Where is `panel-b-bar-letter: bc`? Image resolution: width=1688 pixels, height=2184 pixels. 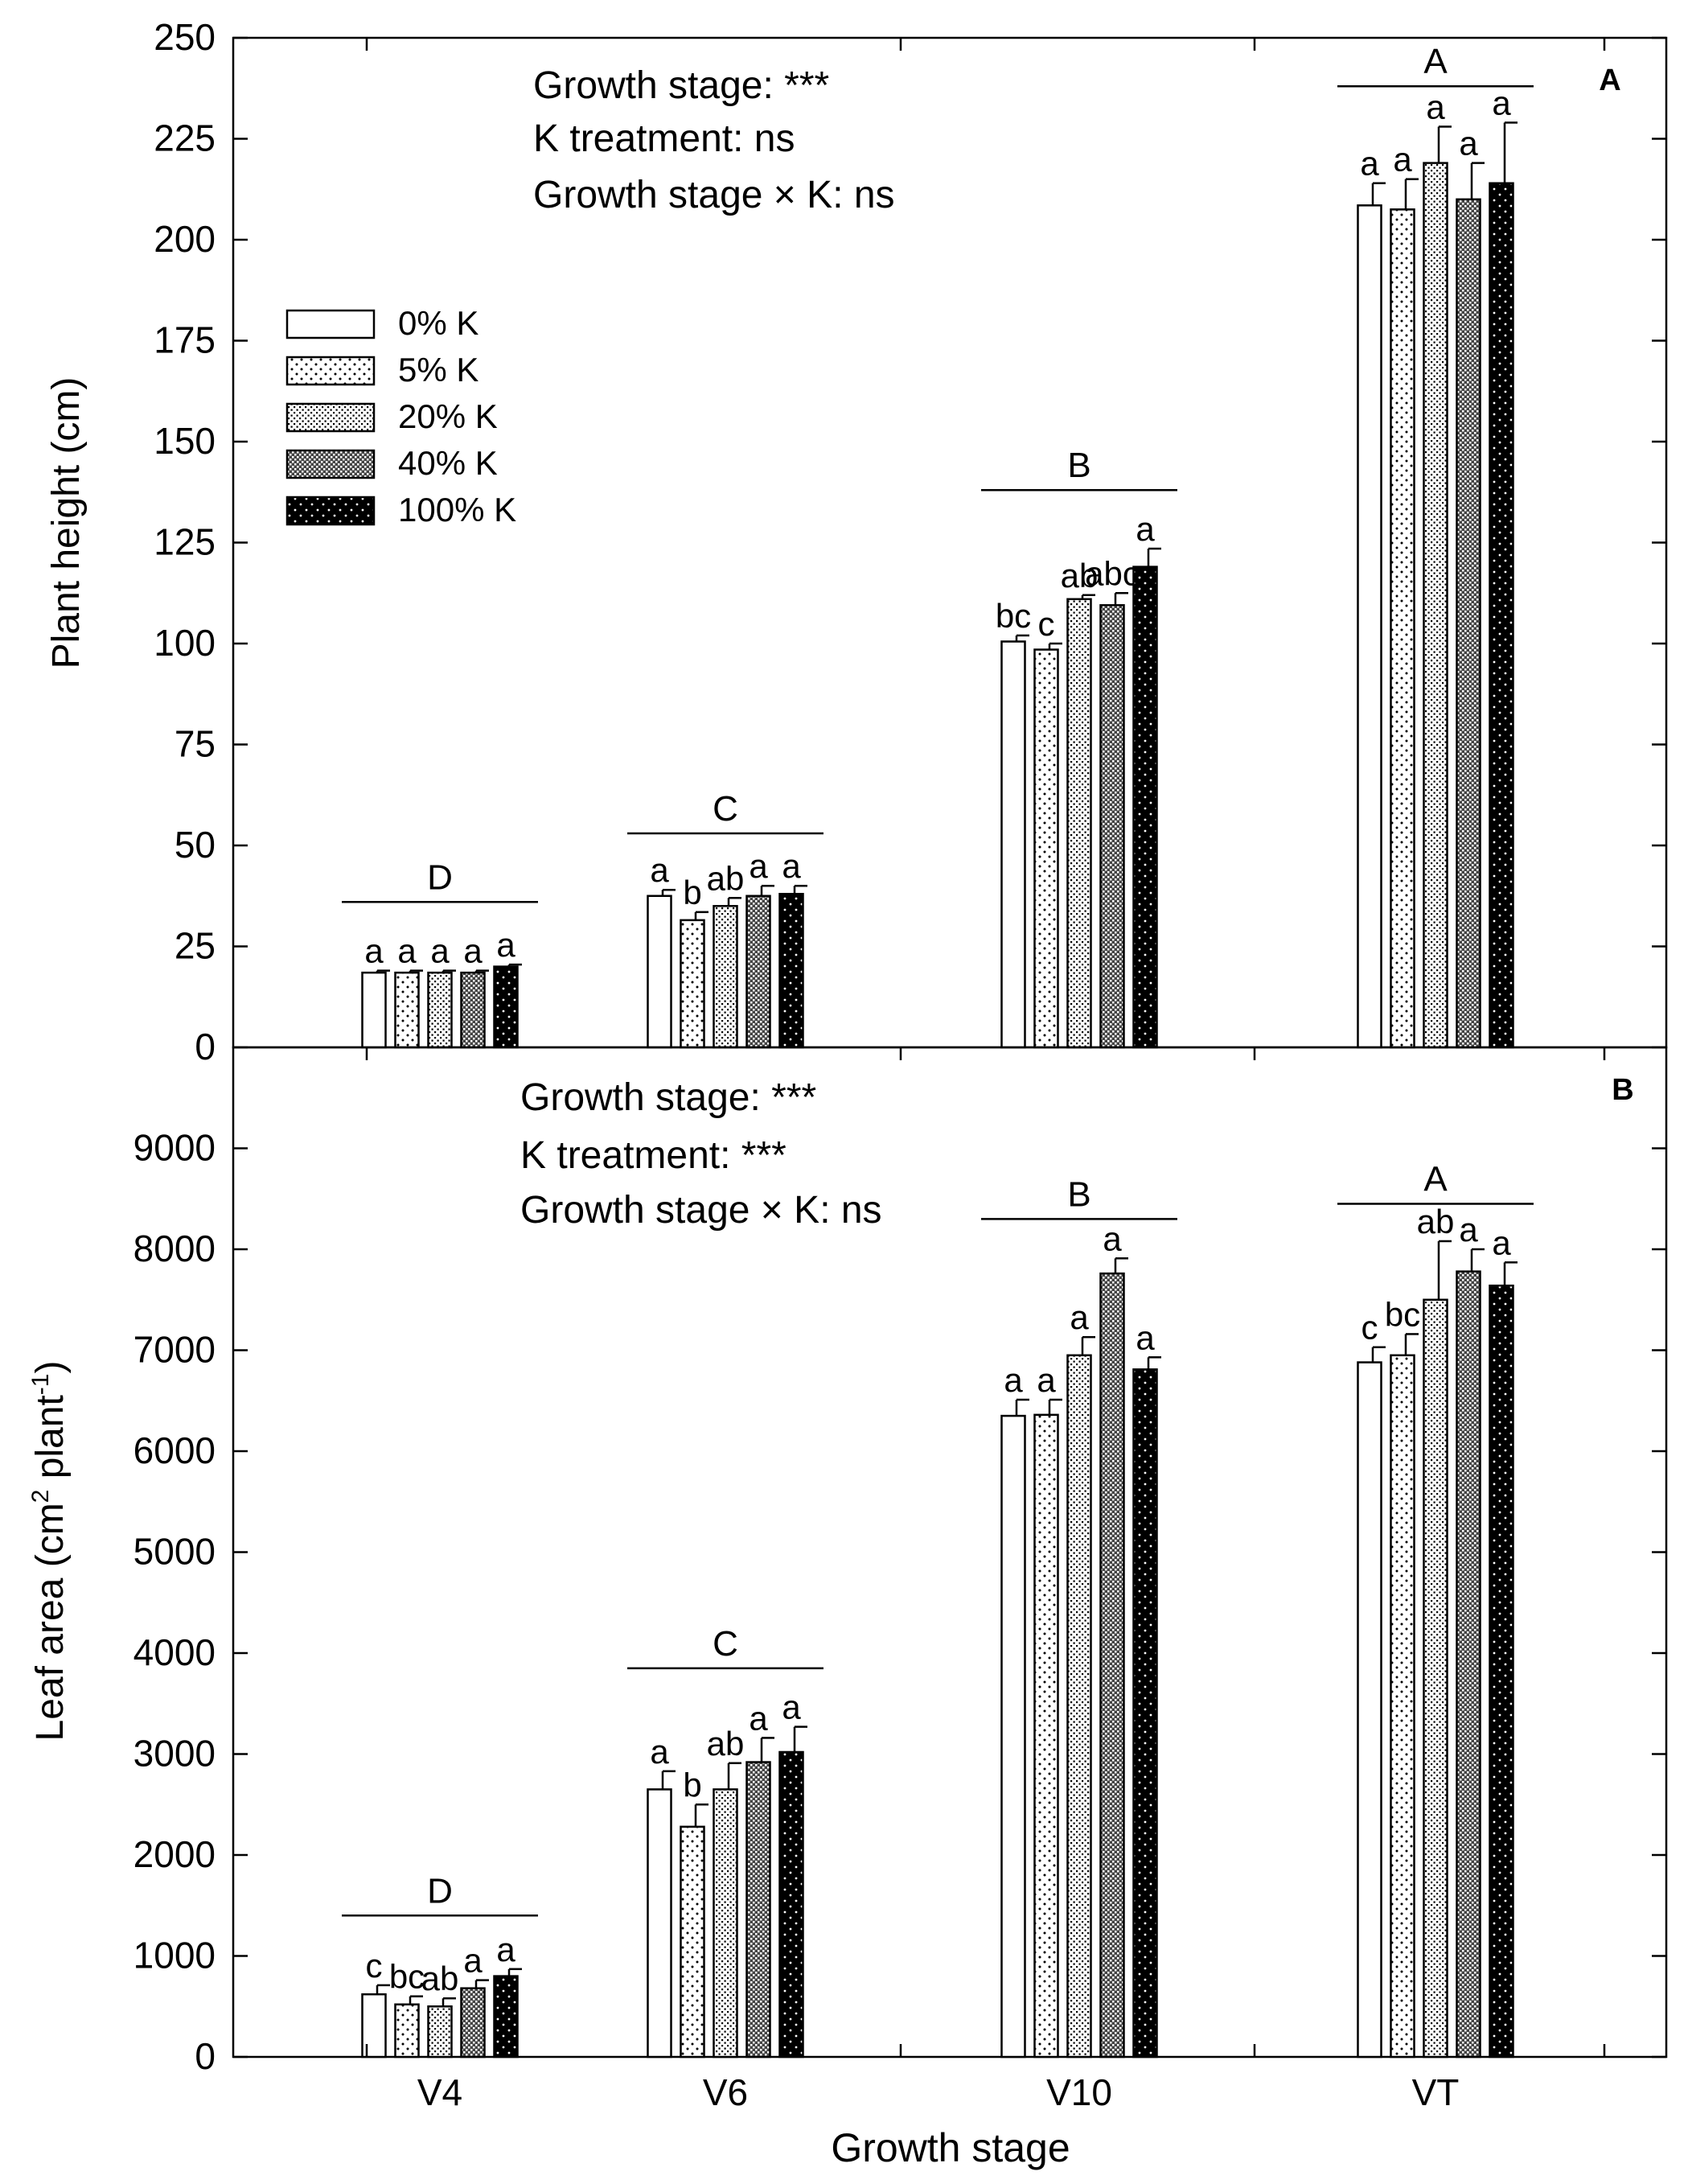 panel-b-bar-letter: bc is located at coordinates (1402, 1314).